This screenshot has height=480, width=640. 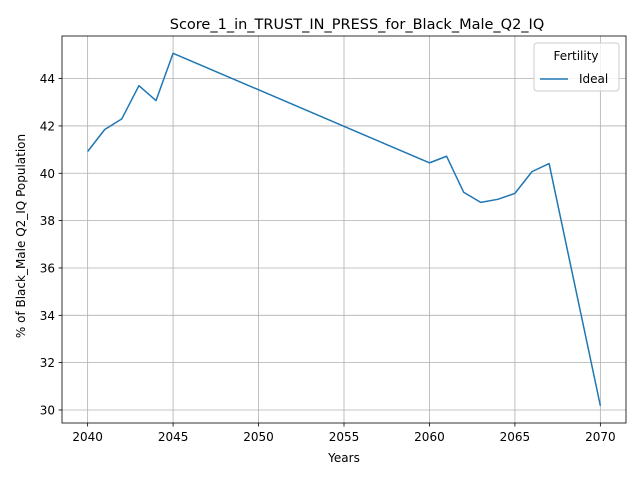 I want to click on y-tick-label: 32, so click(x=47, y=363).